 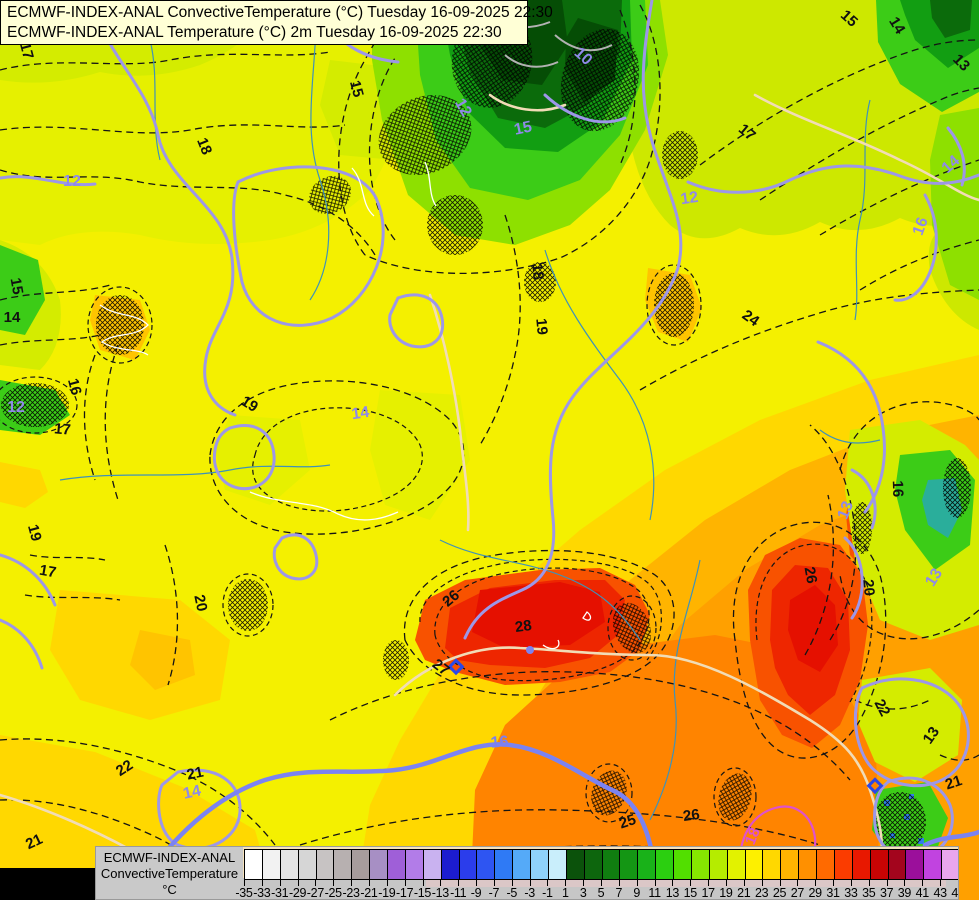 What do you see at coordinates (833, 893) in the screenshot?
I see `legend-tick-label: 31` at bounding box center [833, 893].